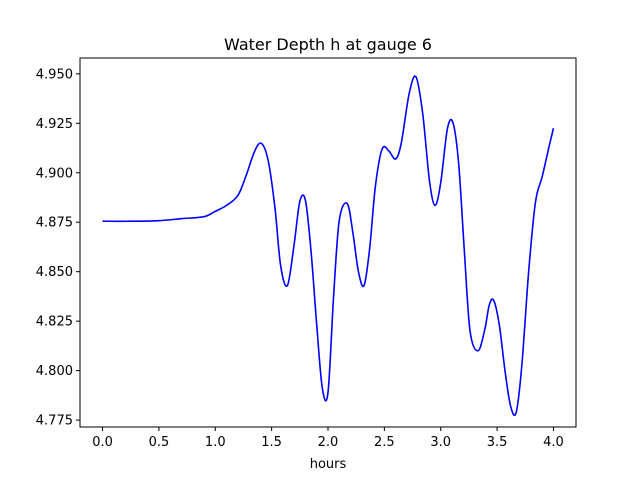  What do you see at coordinates (102, 442) in the screenshot?
I see `x-tick-label: 0.0` at bounding box center [102, 442].